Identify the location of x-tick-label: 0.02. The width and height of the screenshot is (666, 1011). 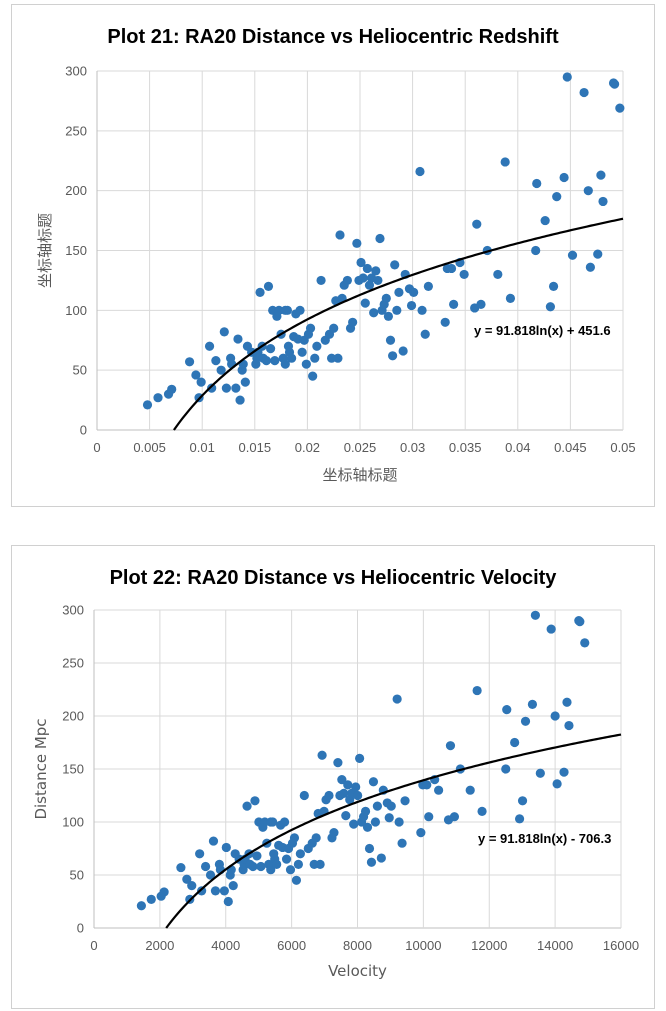
(307, 447).